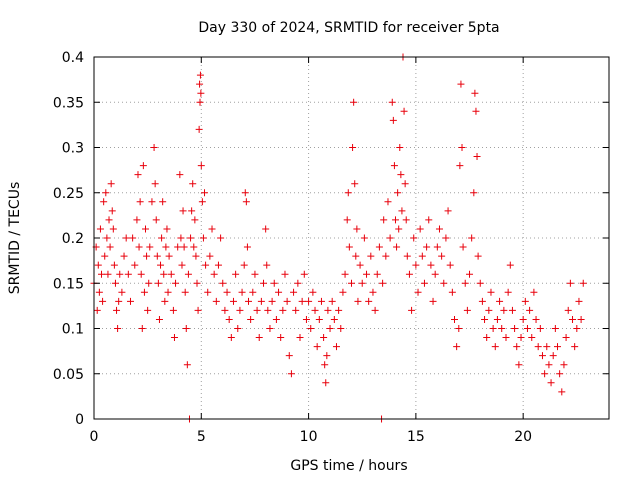 This screenshot has height=485, width=640. Describe the element at coordinates (68, 284) in the screenshot. I see `y-tick-label: 0.15` at that location.